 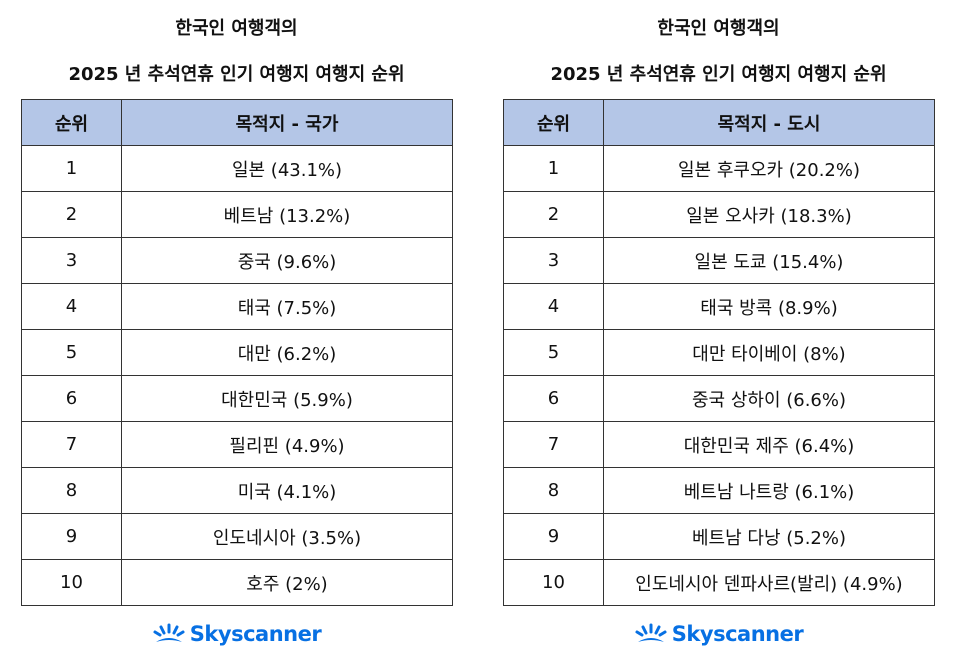 What do you see at coordinates (769, 582) in the screenshot?
I see `destination-cell: 인도네시아 덴파사르(발리) (4.9%)` at bounding box center [769, 582].